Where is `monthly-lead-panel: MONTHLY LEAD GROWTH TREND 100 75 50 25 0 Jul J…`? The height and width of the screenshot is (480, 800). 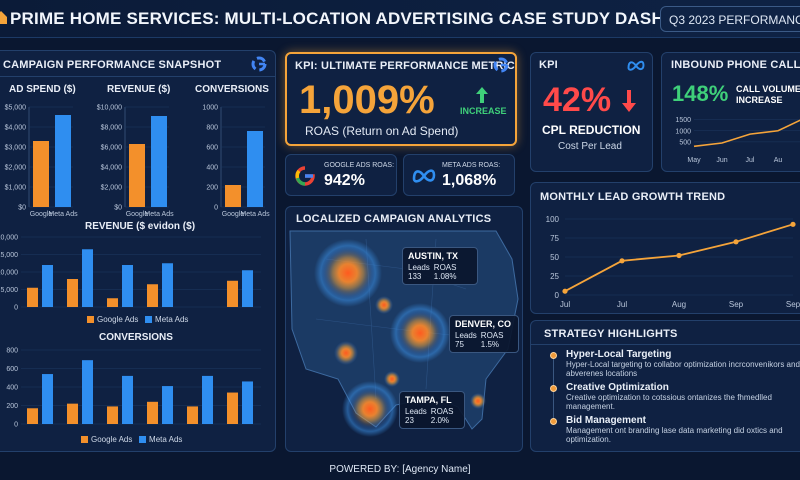 monthly-lead-panel: MONTHLY LEAD GROWTH TREND 100 75 50 25 0 Jul J… is located at coordinates (665, 248).